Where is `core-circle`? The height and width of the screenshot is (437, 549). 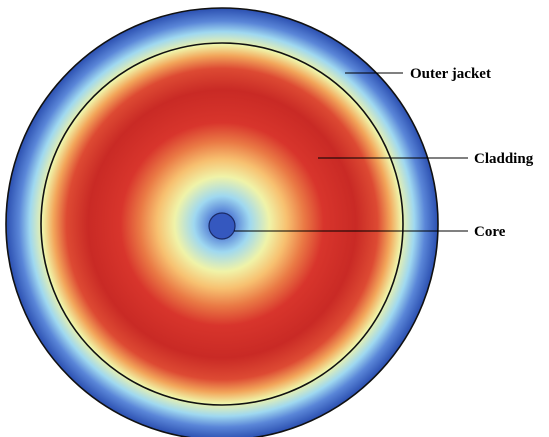 core-circle is located at coordinates (222, 226).